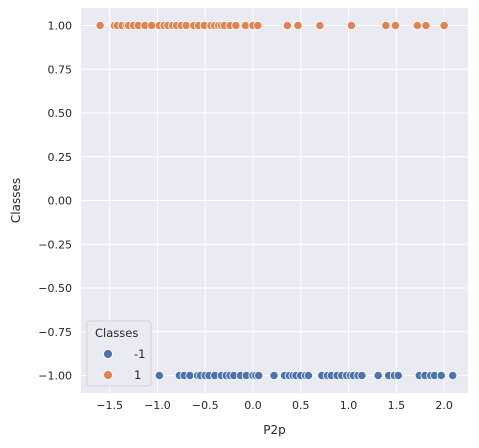 The height and width of the screenshot is (448, 479). Describe the element at coordinates (116, 333) in the screenshot. I see `legend-title: Classes` at that location.